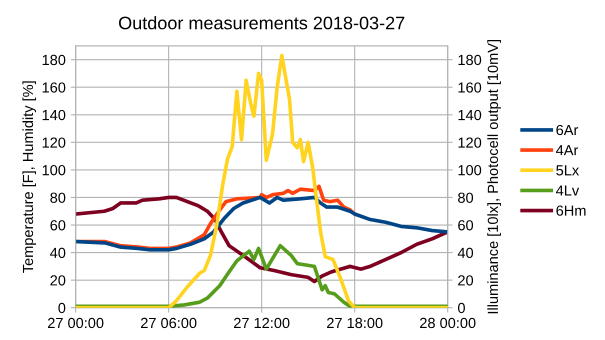 Image resolution: width=605 pixels, height=340 pixels. Describe the element at coordinates (58, 280) in the screenshot. I see `y-tick-label: 20` at that location.